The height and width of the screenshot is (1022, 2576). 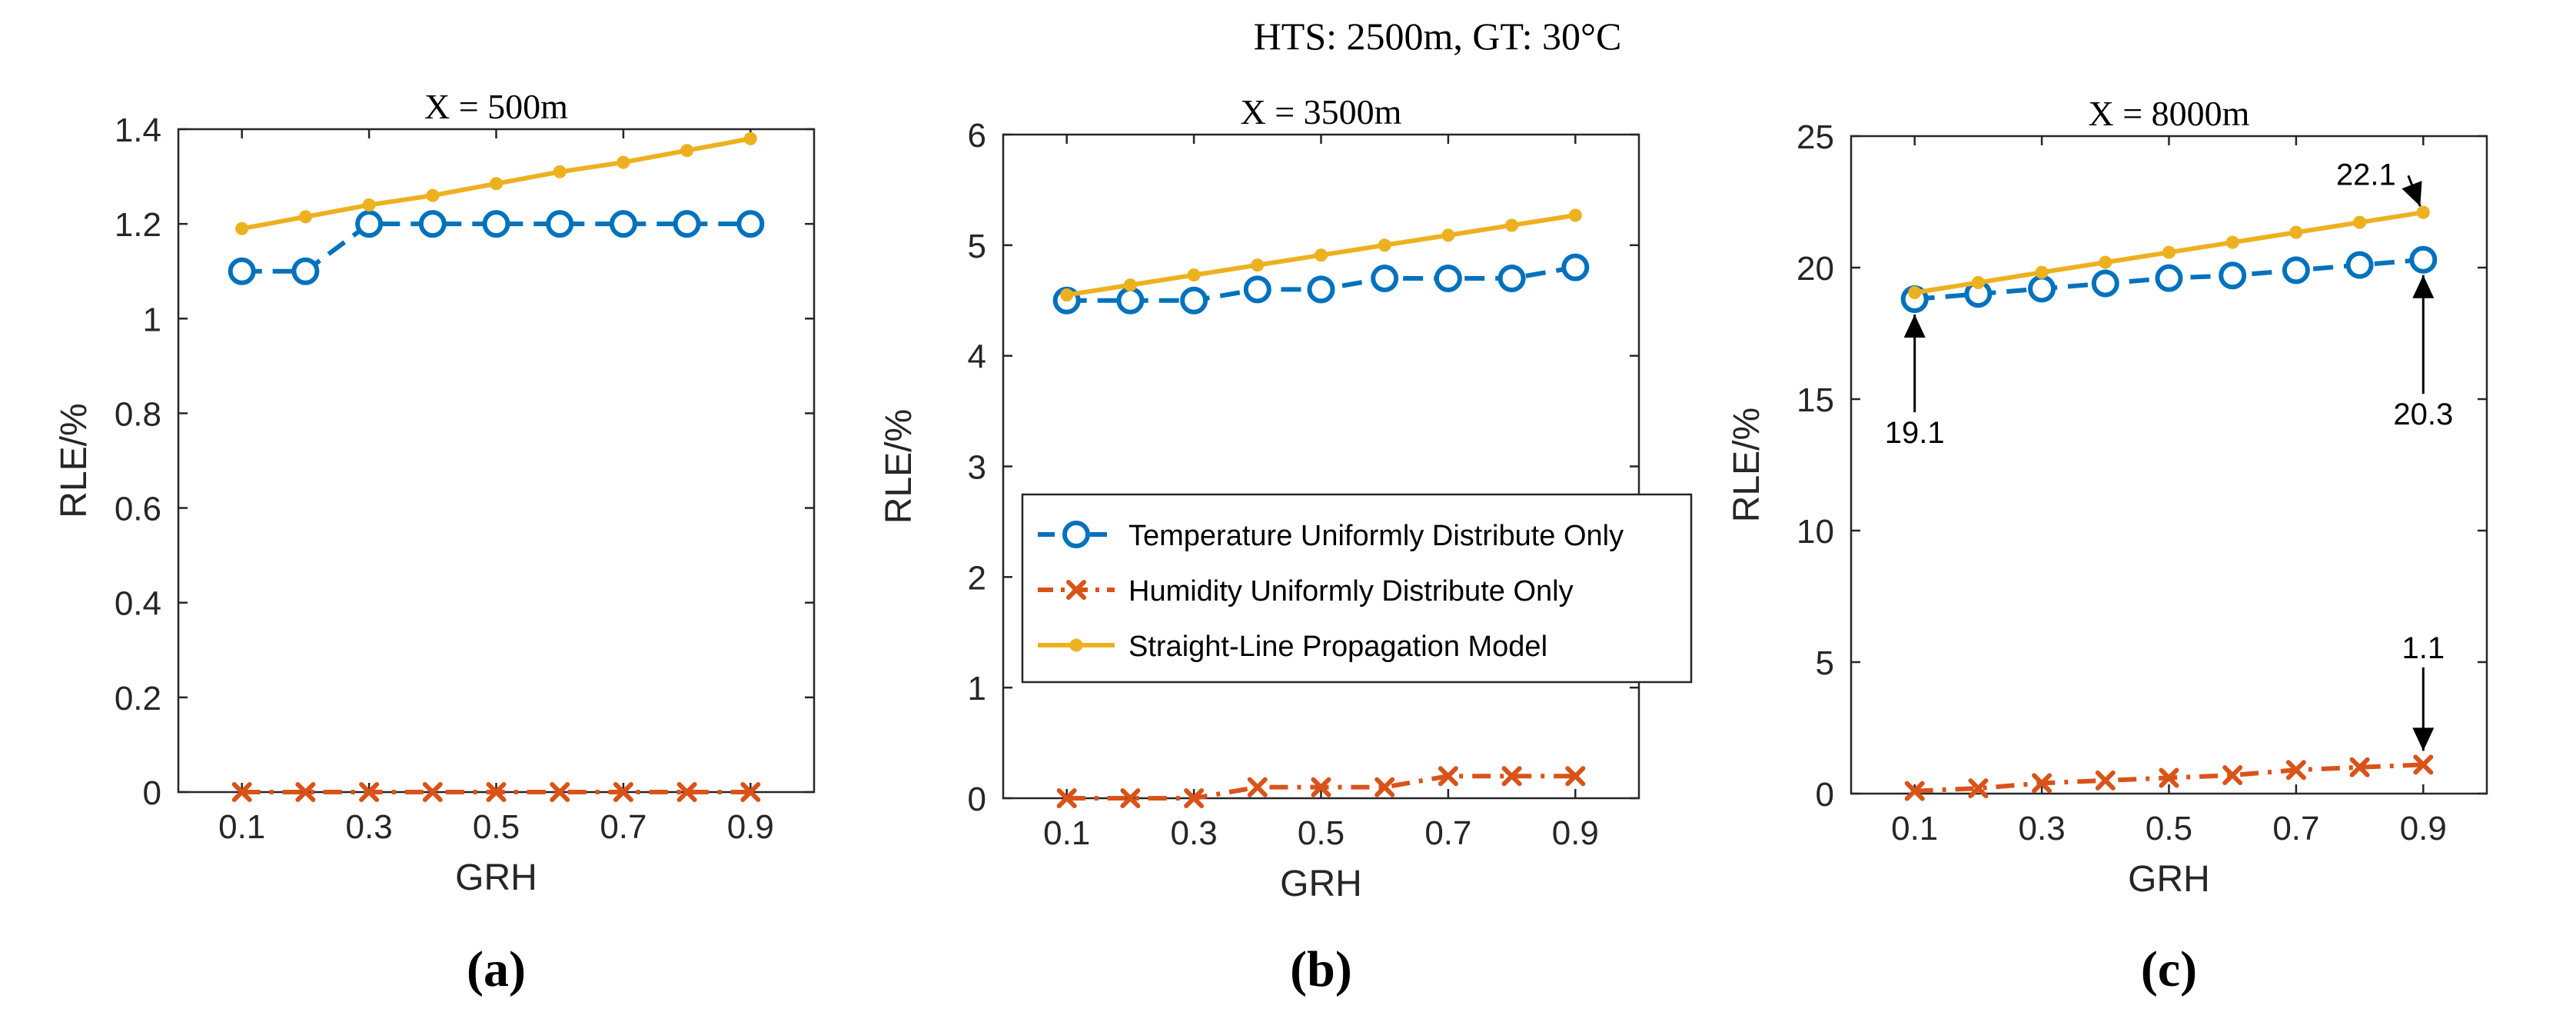 What do you see at coordinates (2423, 648) in the screenshot?
I see `annotation-label: 1.1` at bounding box center [2423, 648].